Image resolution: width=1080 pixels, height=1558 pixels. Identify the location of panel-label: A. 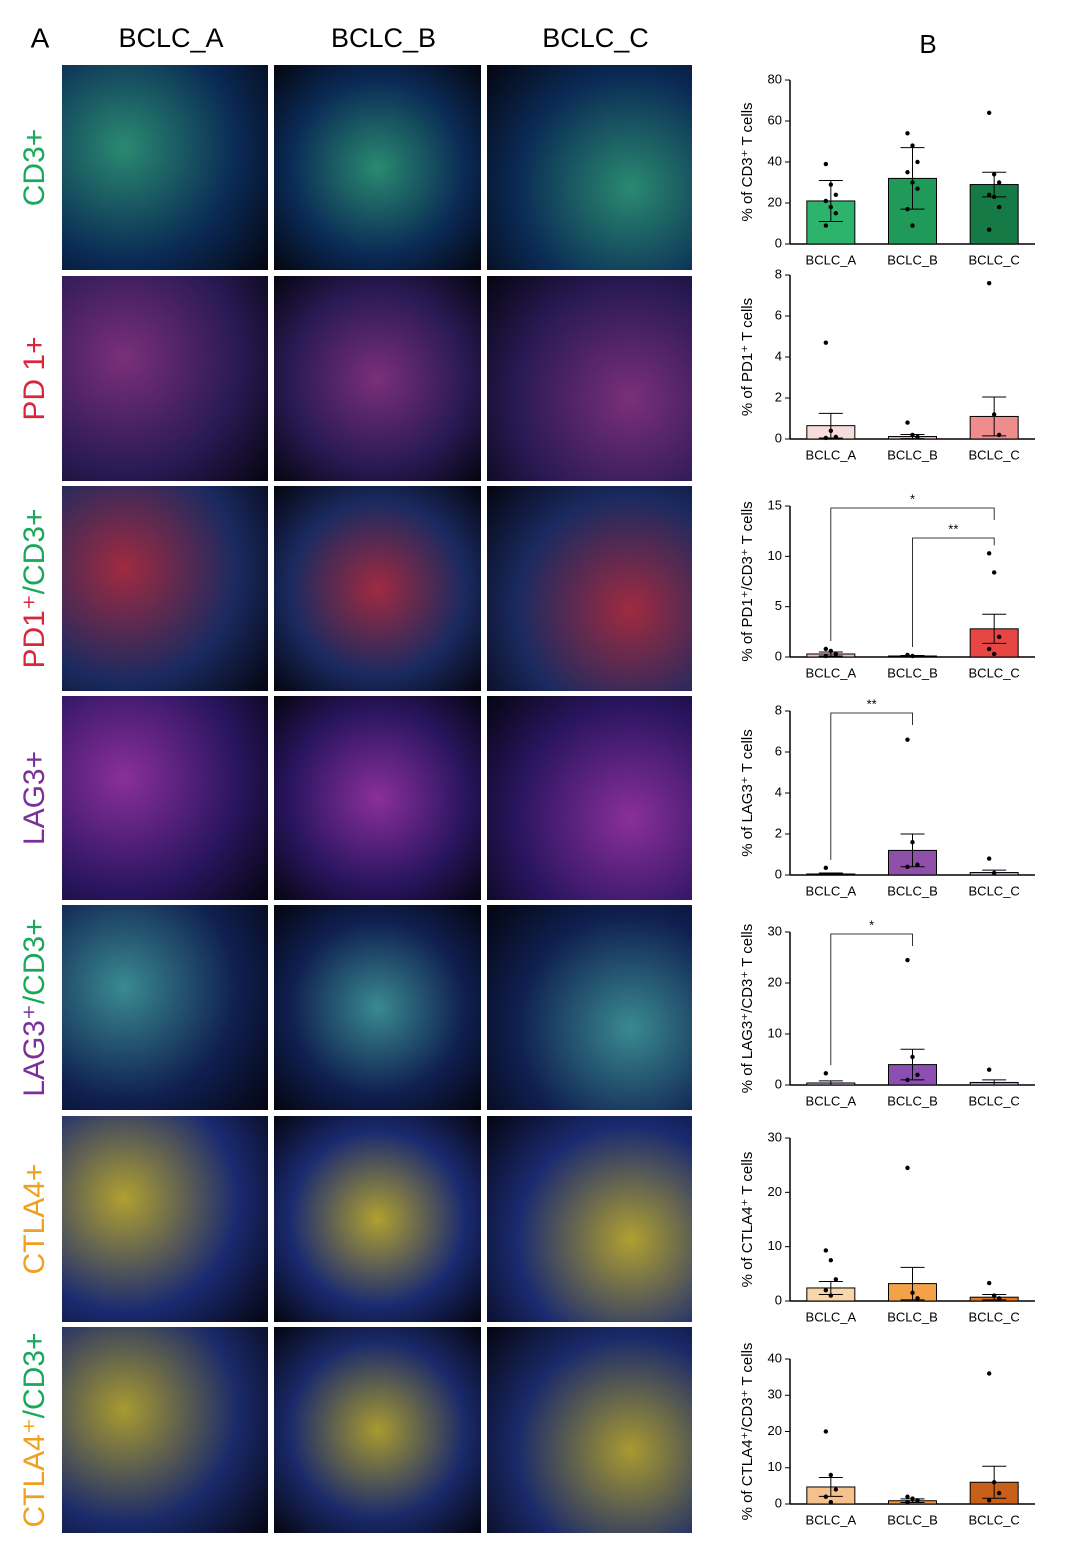
(40, 37).